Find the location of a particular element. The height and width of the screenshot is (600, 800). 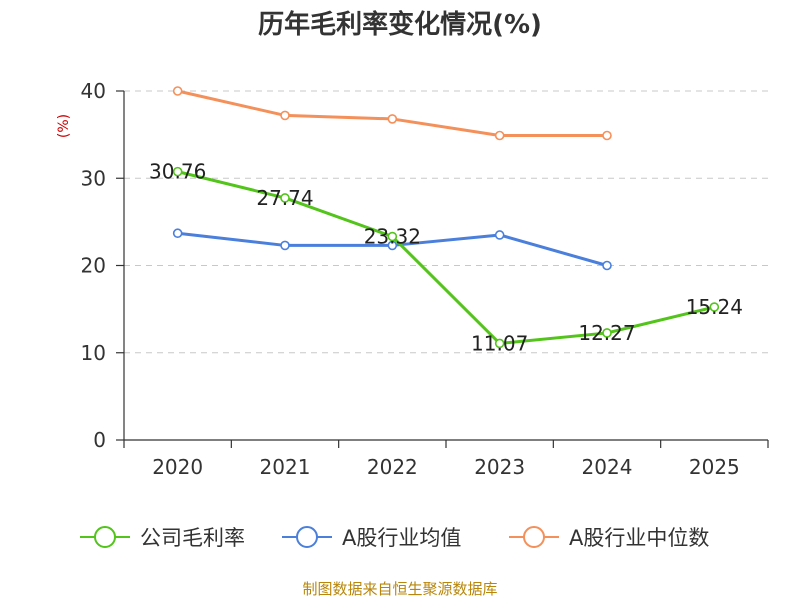

legend-item: 公司毛利率 is located at coordinates (162, 538).